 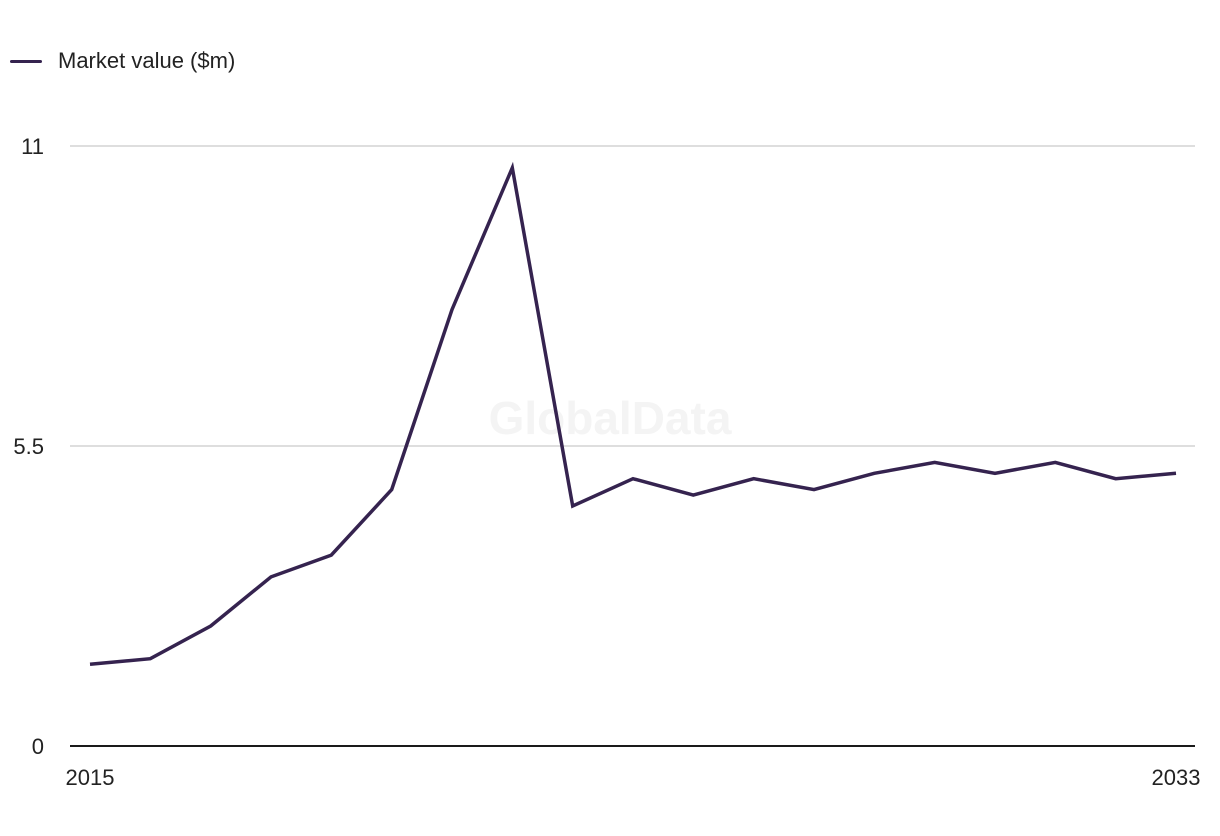 I want to click on y-tick-labels: 0 5.5 11, so click(x=28, y=446).